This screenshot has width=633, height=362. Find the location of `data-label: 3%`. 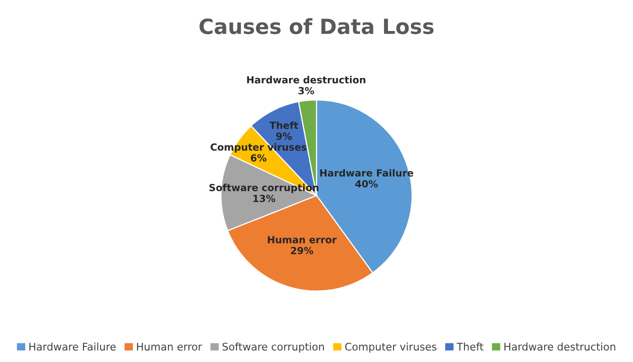

data-label: 3% is located at coordinates (306, 90).